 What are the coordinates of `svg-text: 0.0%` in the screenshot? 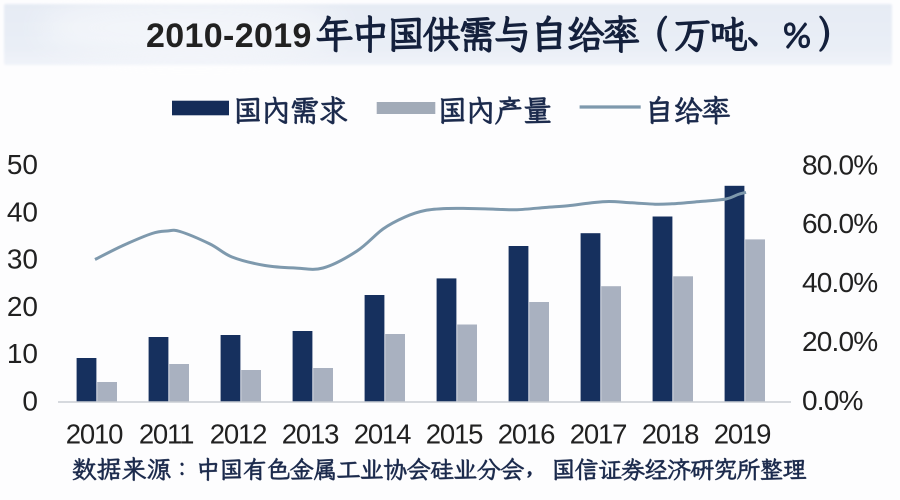 It's located at (832, 400).